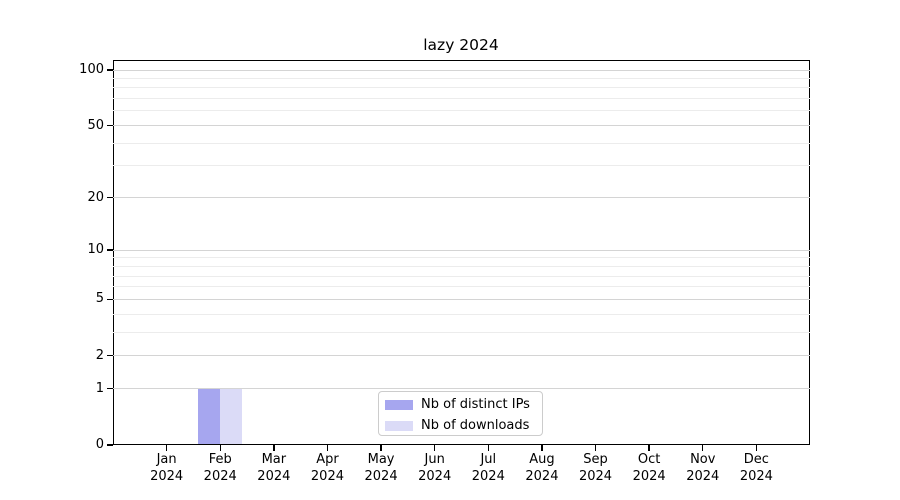 The height and width of the screenshot is (500, 900). I want to click on x-tick-label: Apr 2024, so click(327, 468).